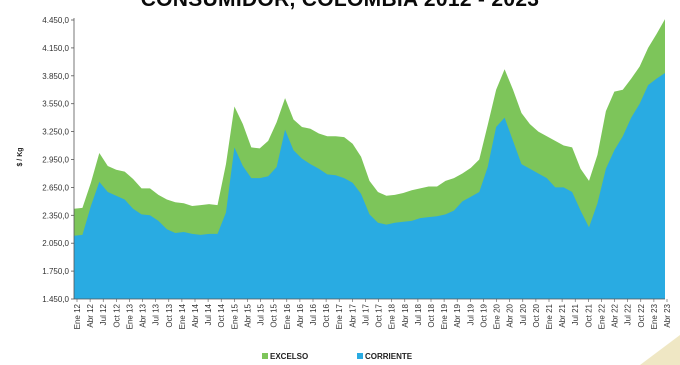 Image resolution: width=680 pixels, height=365 pixels. What do you see at coordinates (431, 315) in the screenshot?
I see `x-tick-label: Oct 18` at bounding box center [431, 315].